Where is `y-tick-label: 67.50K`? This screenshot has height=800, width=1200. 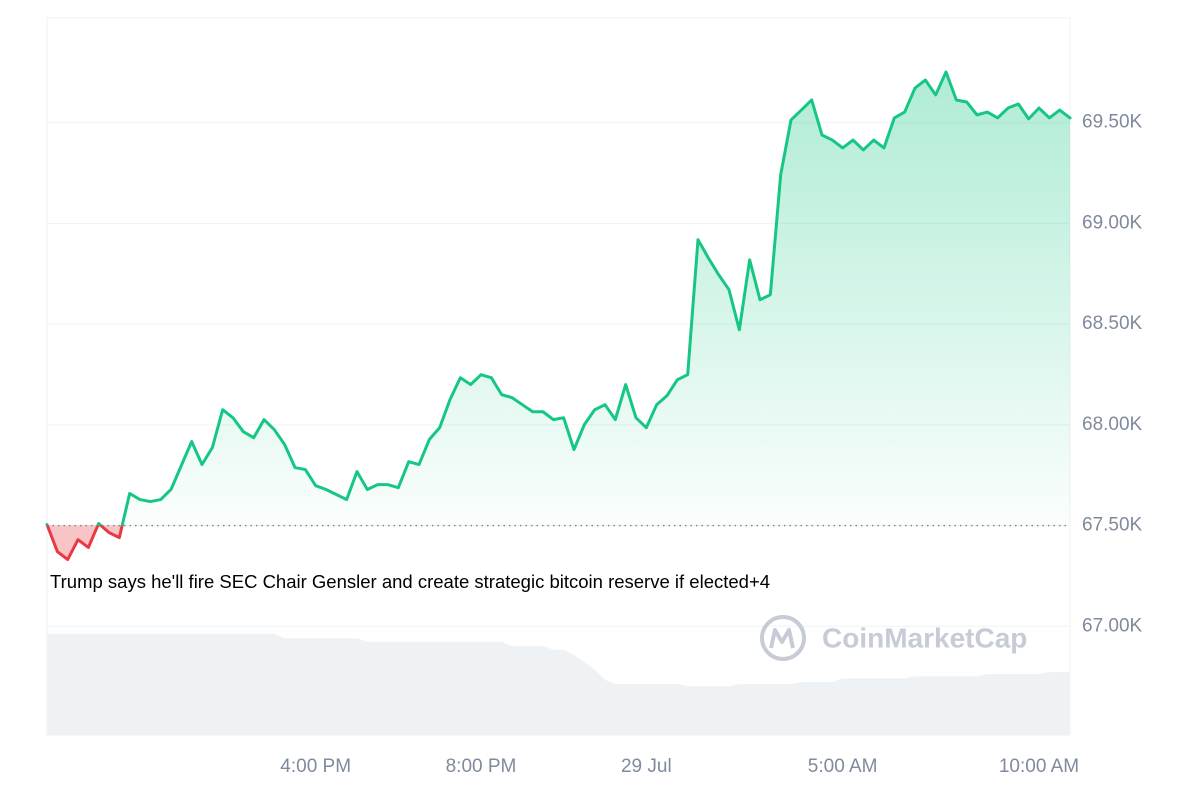 y-tick-label: 67.50K is located at coordinates (1112, 525).